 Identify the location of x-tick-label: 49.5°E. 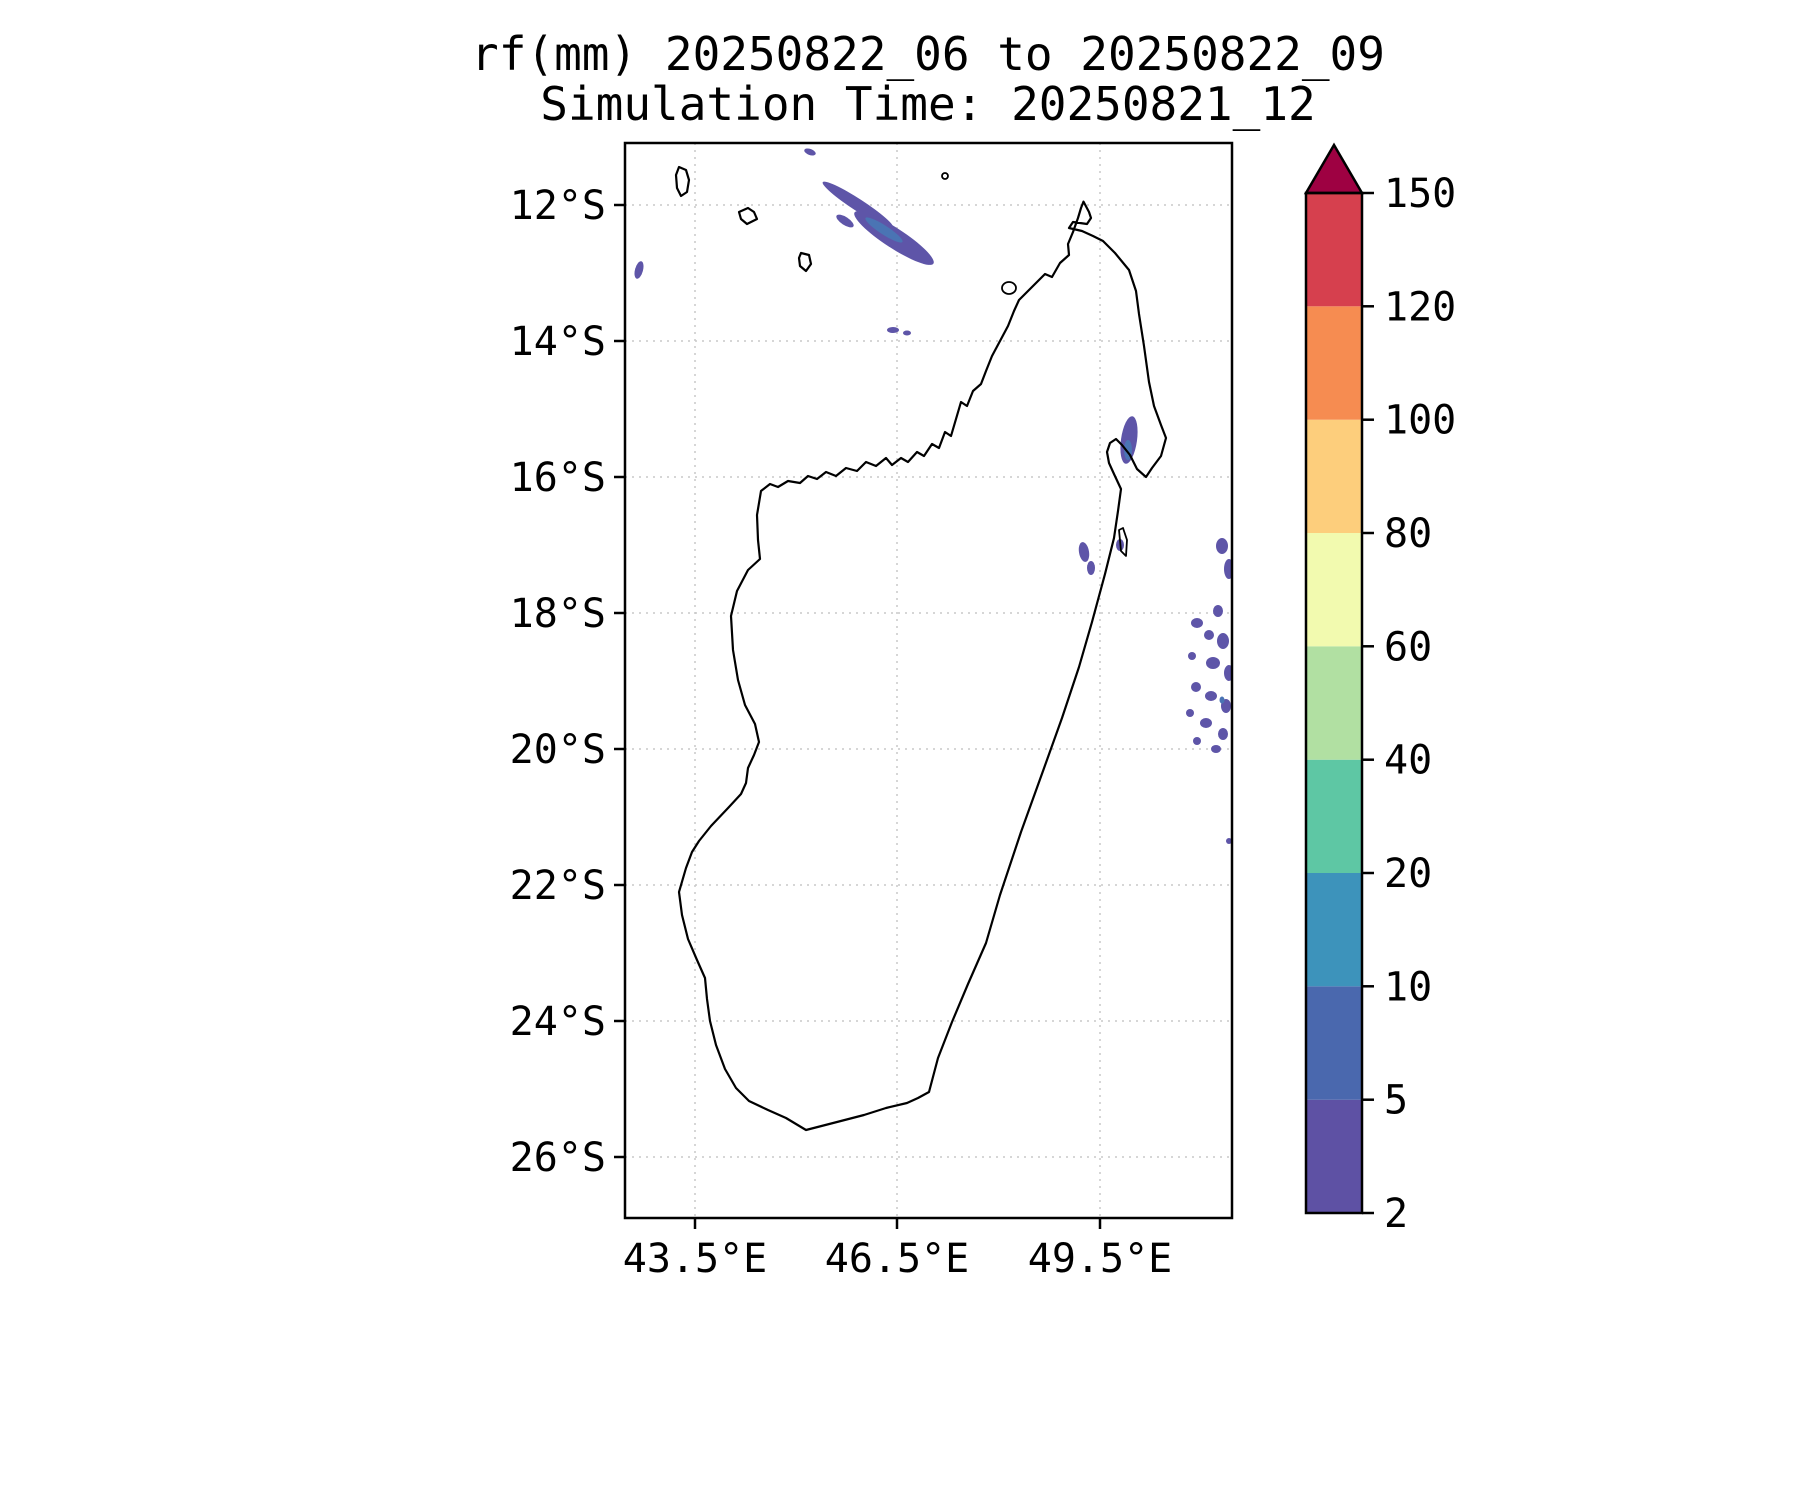
(1100, 1259).